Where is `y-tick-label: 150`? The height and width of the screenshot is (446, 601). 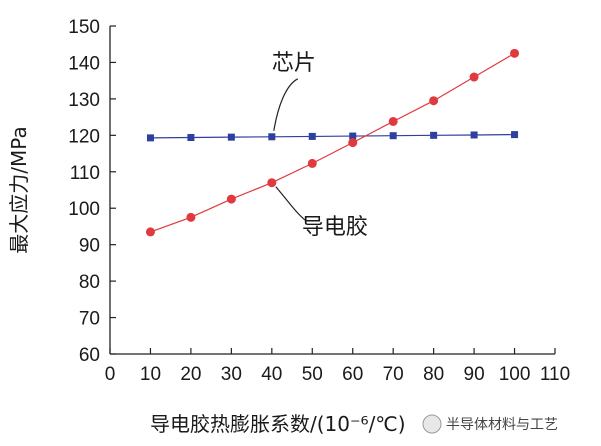 y-tick-label: 150 is located at coordinates (84, 27).